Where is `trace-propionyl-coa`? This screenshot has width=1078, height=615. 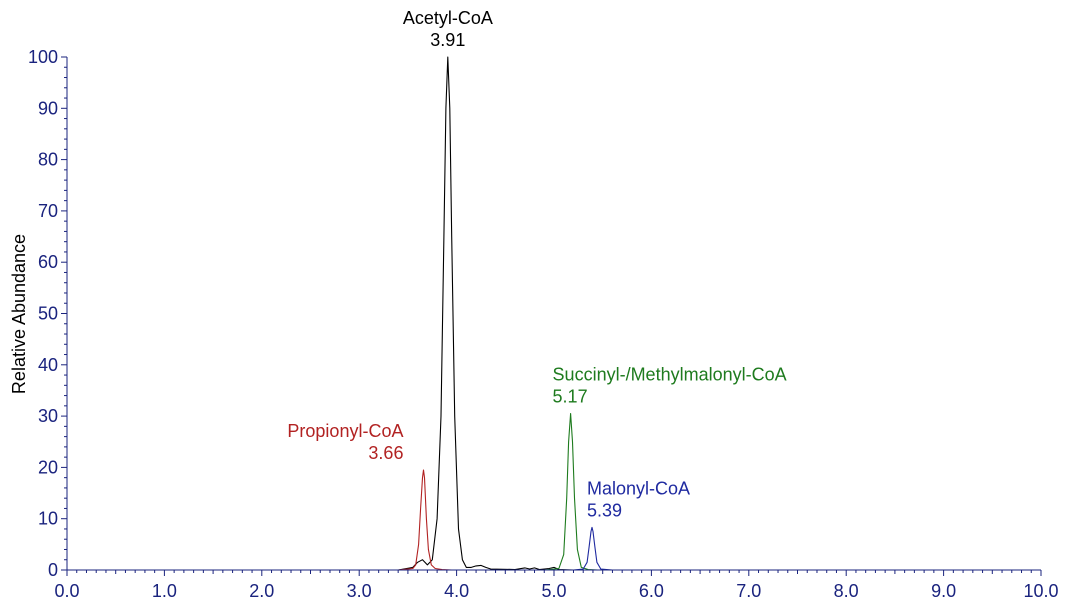
trace-propionyl-coa is located at coordinates (425, 520).